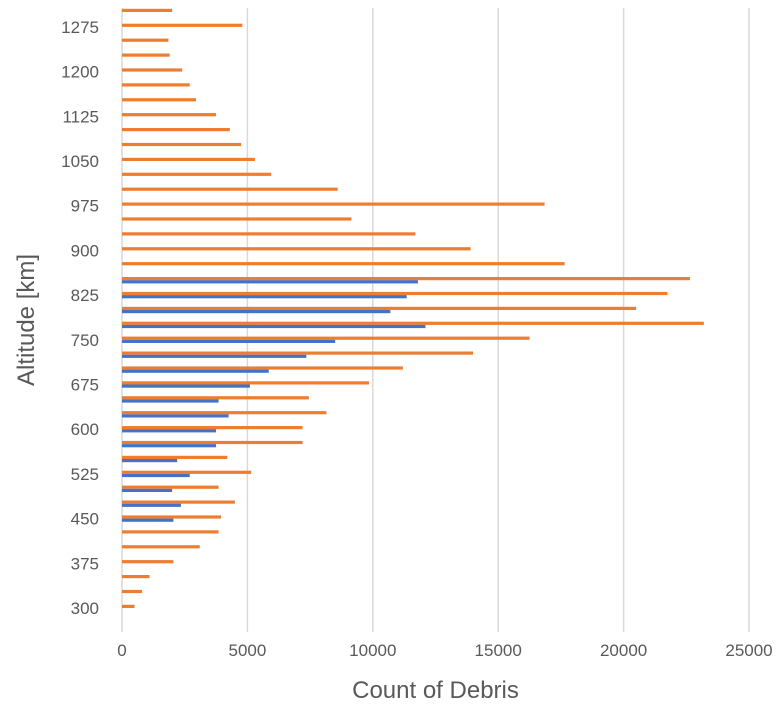 This screenshot has height=706, width=781. I want to click on y-tick-label-11: 1125, so click(80, 116).